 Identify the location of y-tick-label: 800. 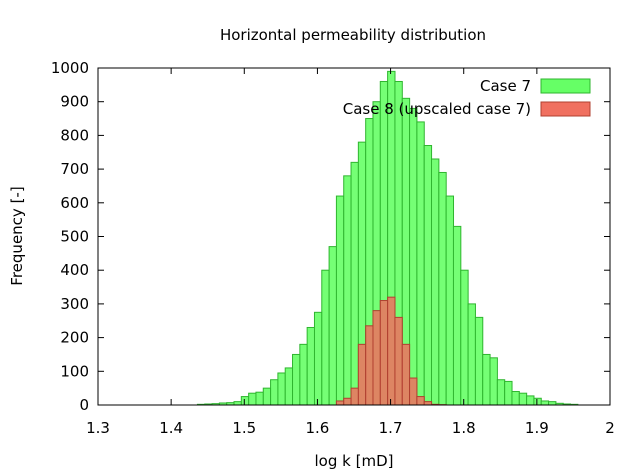
(74, 135).